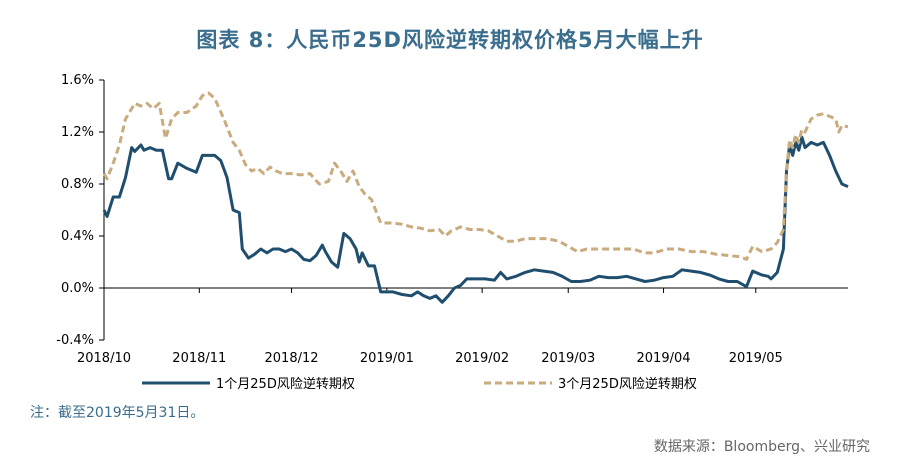  What do you see at coordinates (104, 358) in the screenshot?
I see `x-tick-label: 2018/10` at bounding box center [104, 358].